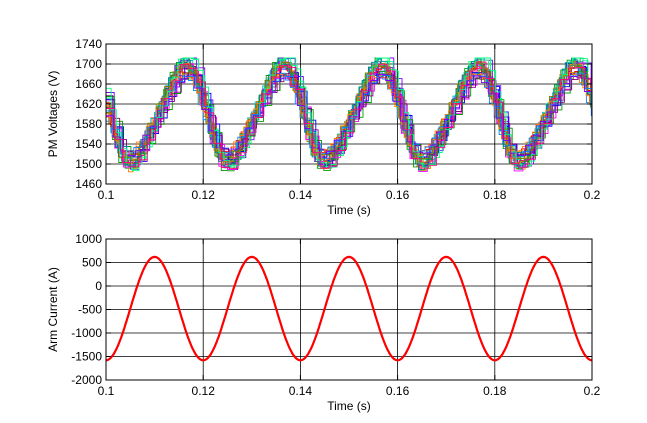 This screenshot has height=423, width=647. Describe the element at coordinates (92, 263) in the screenshot. I see `arm-current-y-tick-label: 500` at that location.